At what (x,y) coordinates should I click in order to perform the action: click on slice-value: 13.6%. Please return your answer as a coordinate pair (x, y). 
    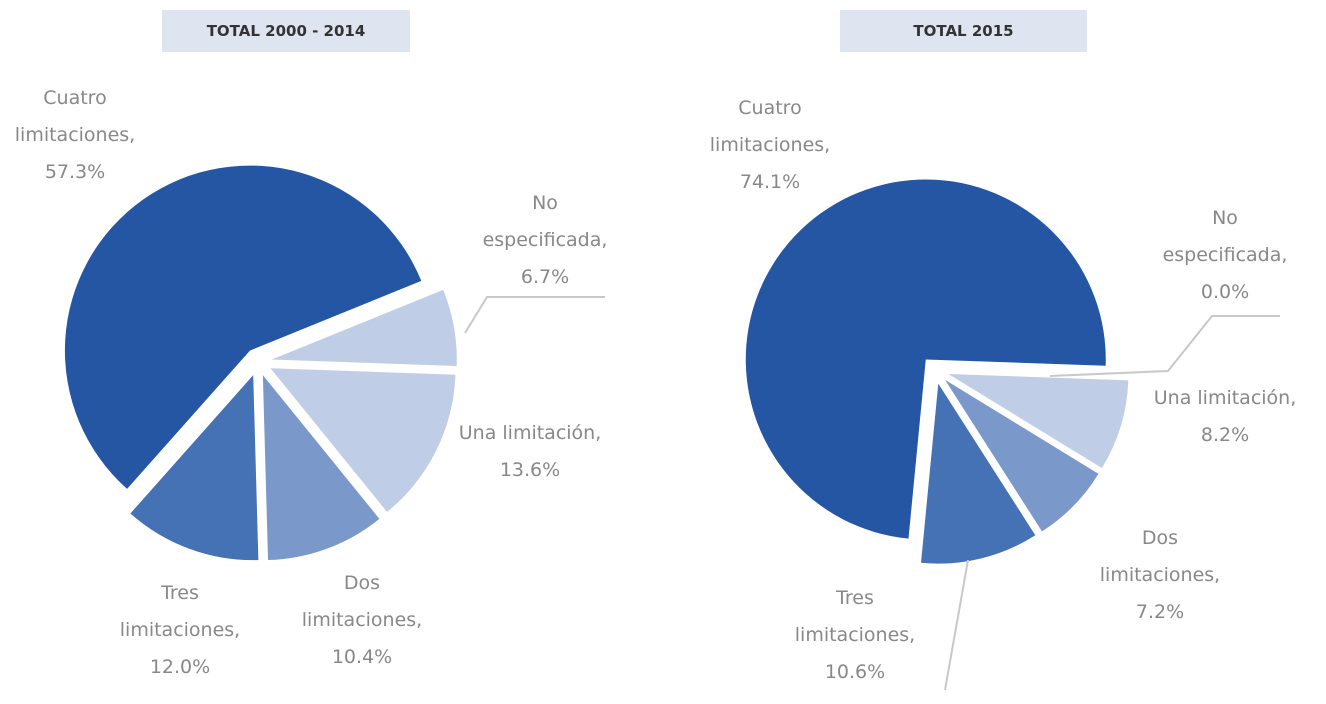
    Looking at the image, I should click on (530, 470).